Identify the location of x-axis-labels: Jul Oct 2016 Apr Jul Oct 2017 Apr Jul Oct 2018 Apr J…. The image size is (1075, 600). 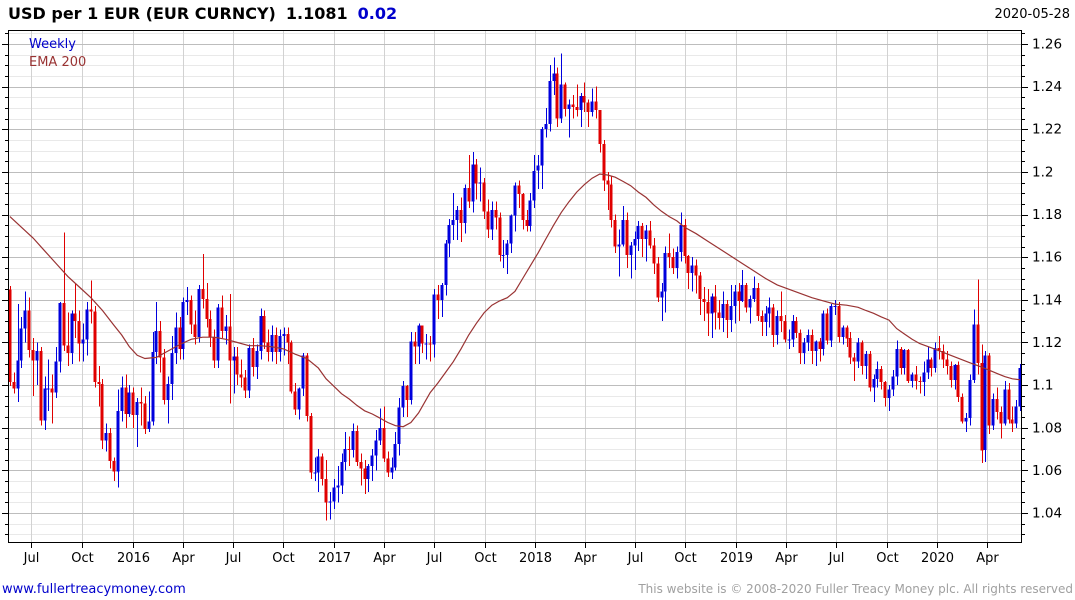
(511, 558).